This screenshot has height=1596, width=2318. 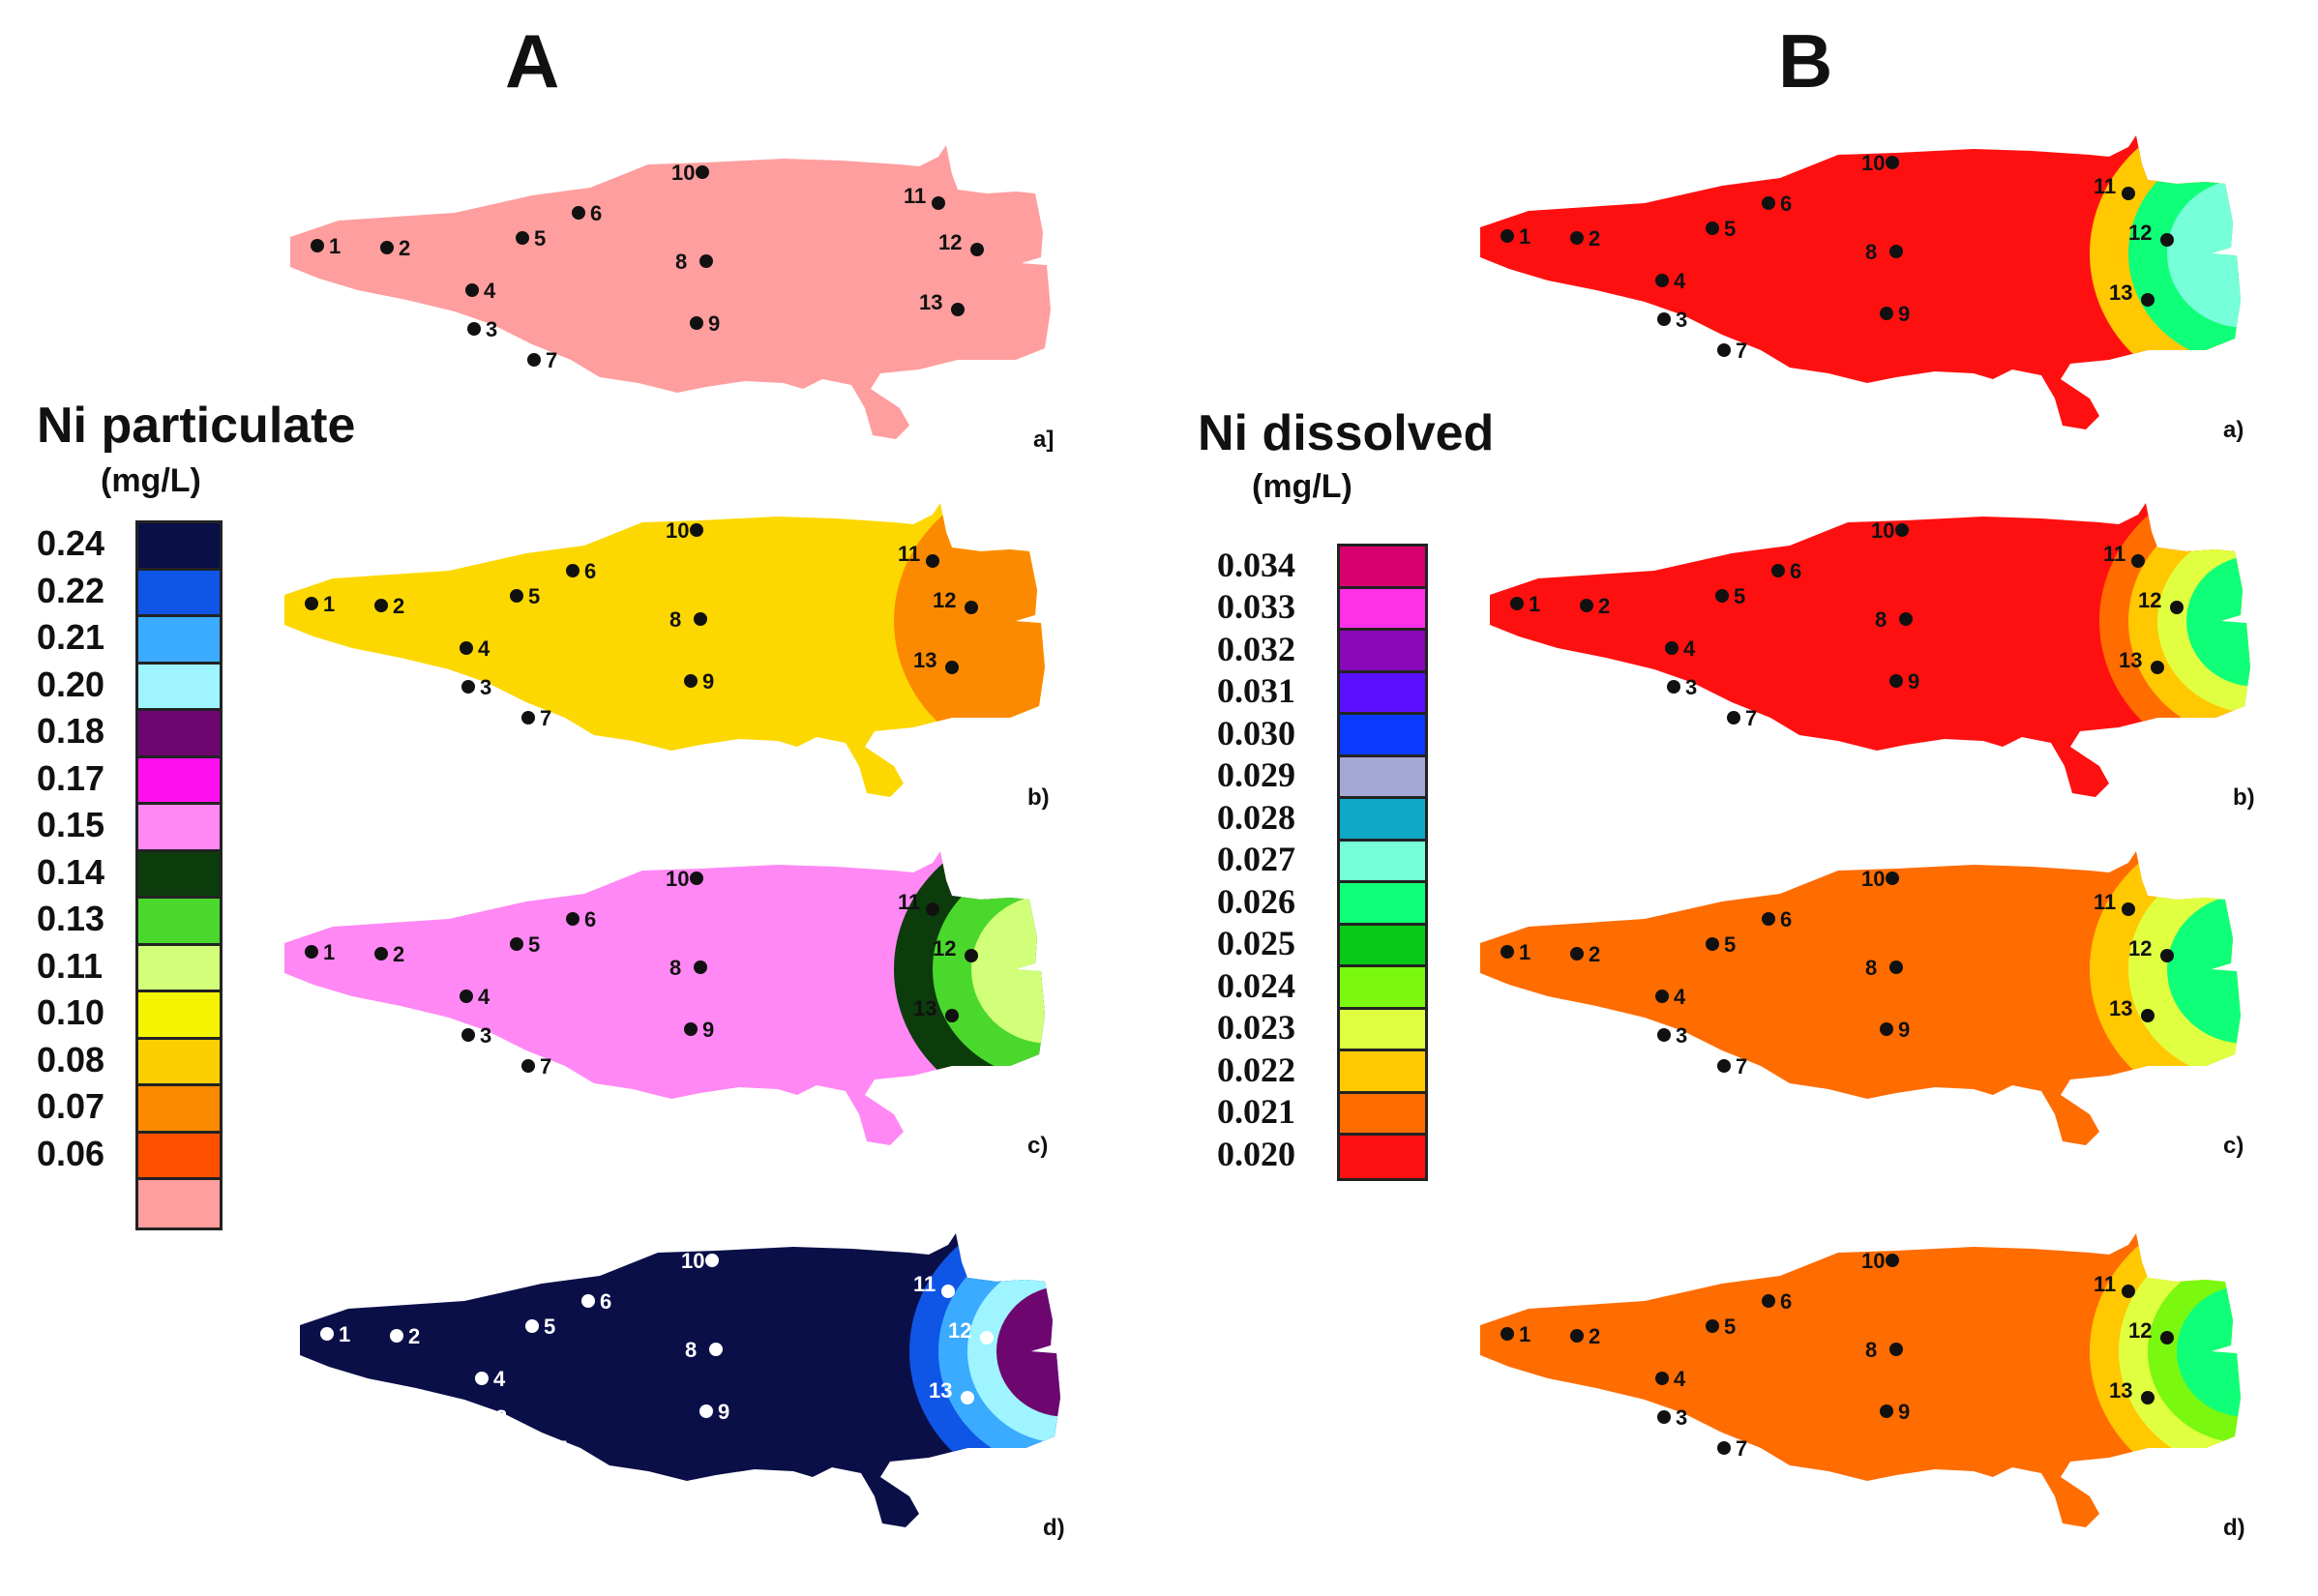 I want to click on station-label: 5, so click(x=549, y=1327).